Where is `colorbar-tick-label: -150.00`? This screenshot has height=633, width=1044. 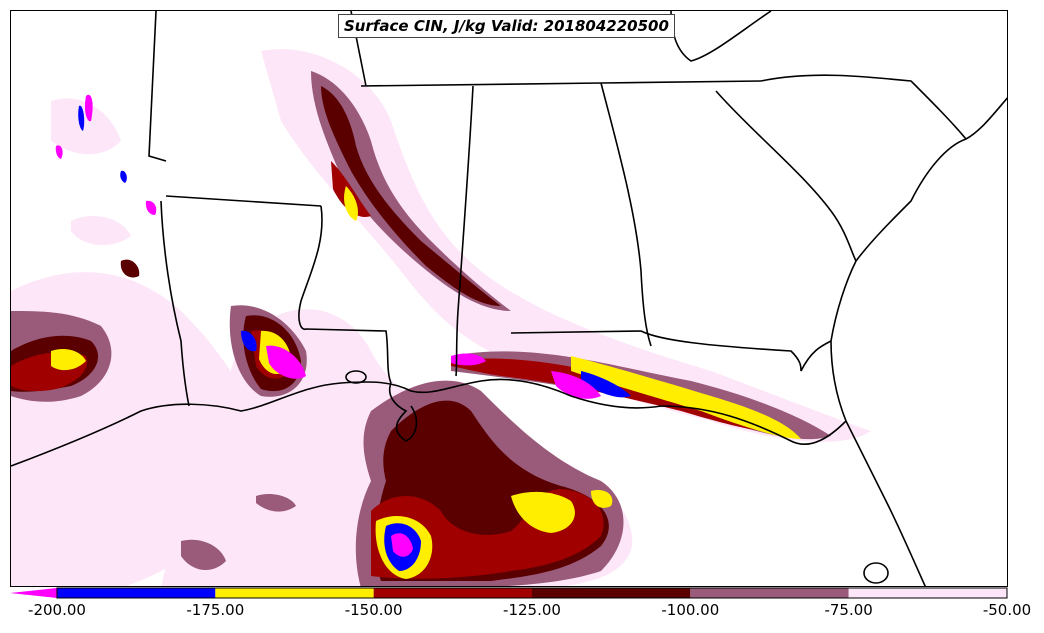 colorbar-tick-label: -150.00 is located at coordinates (373, 610).